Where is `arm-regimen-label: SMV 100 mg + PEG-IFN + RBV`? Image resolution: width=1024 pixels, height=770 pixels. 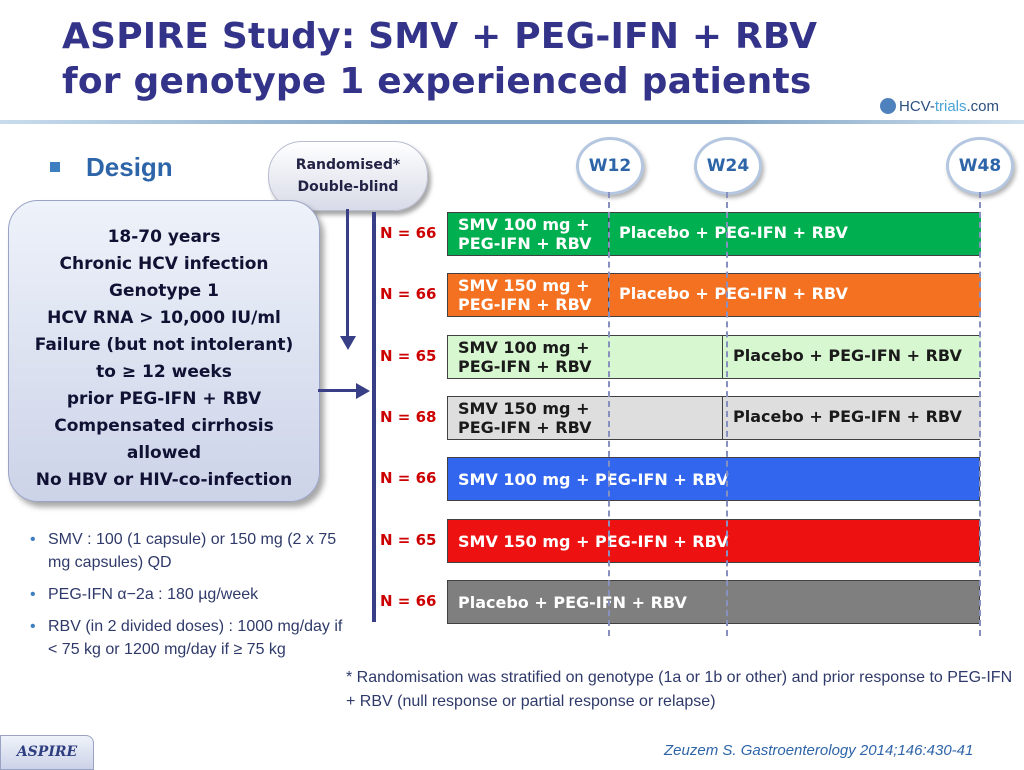 arm-regimen-label: SMV 100 mg + PEG-IFN + RBV is located at coordinates (593, 479).